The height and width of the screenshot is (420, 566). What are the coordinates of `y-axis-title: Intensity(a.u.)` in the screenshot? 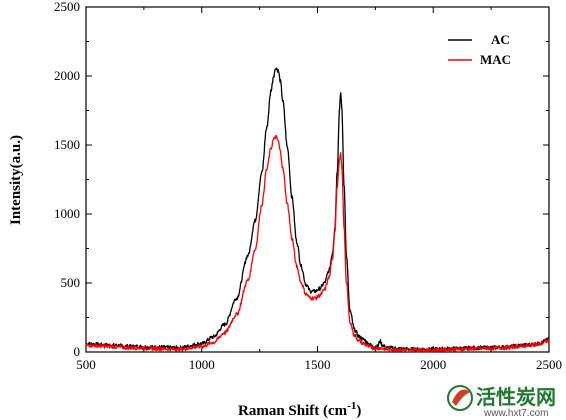 It's located at (16, 180).